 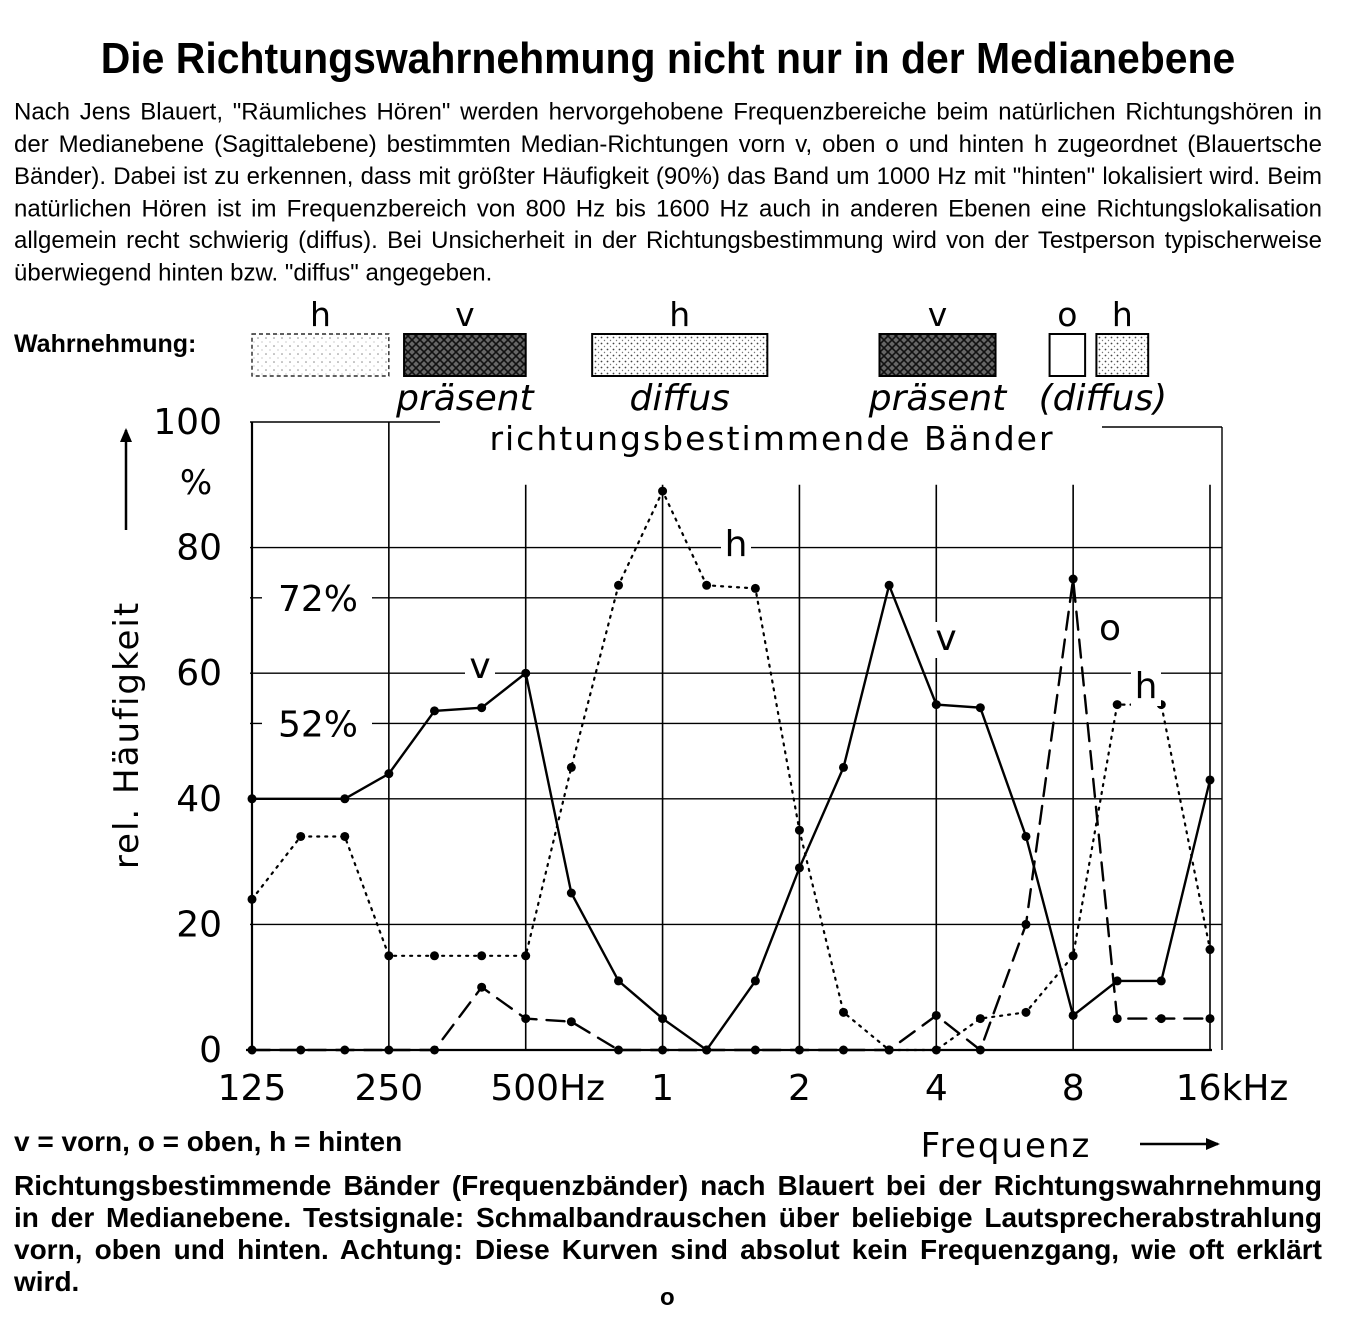 What do you see at coordinates (208, 1141) in the screenshot?
I see `legend-abbreviations: v = vorn, o = oben, h = hinten` at bounding box center [208, 1141].